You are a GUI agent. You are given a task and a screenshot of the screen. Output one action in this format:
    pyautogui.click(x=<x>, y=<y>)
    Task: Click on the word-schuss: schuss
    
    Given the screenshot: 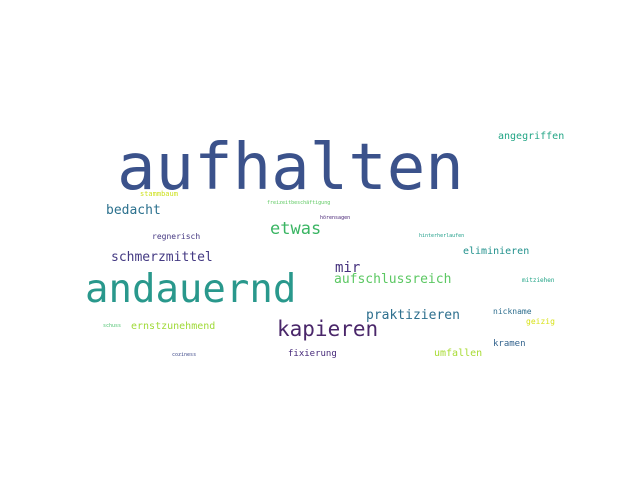 What is the action you would take?
    pyautogui.click(x=112, y=326)
    